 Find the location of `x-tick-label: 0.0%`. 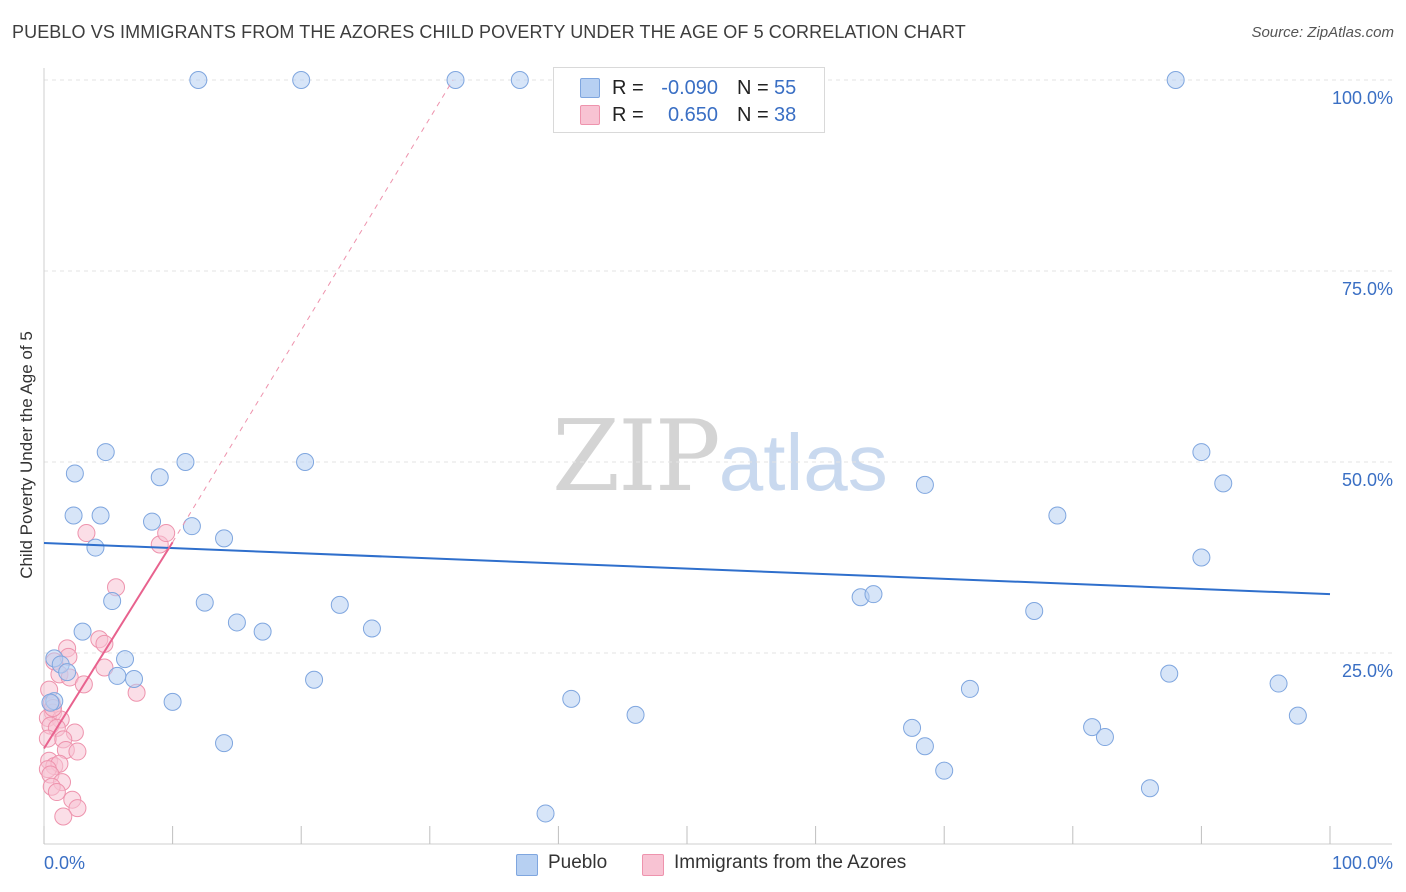

x-tick-label: 0.0% is located at coordinates (64, 863).